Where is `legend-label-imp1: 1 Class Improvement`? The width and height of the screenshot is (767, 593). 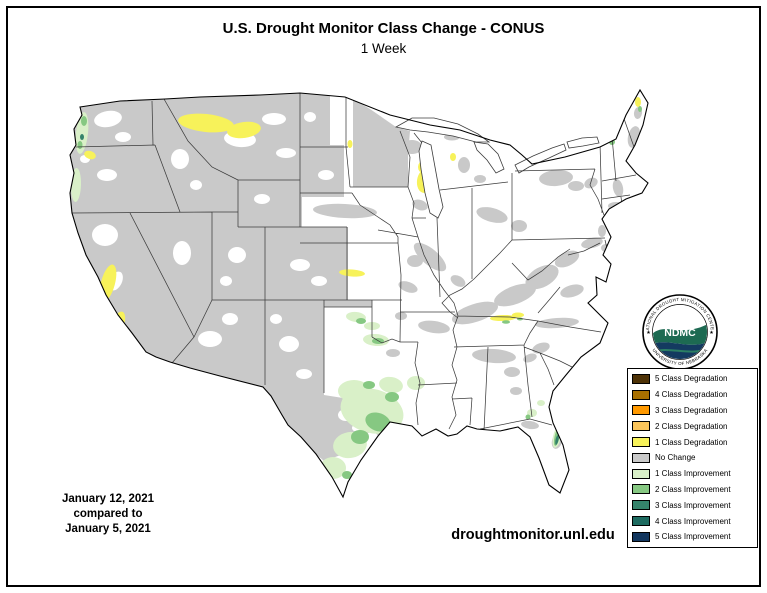 legend-label-imp1: 1 Class Improvement is located at coordinates (693, 474).